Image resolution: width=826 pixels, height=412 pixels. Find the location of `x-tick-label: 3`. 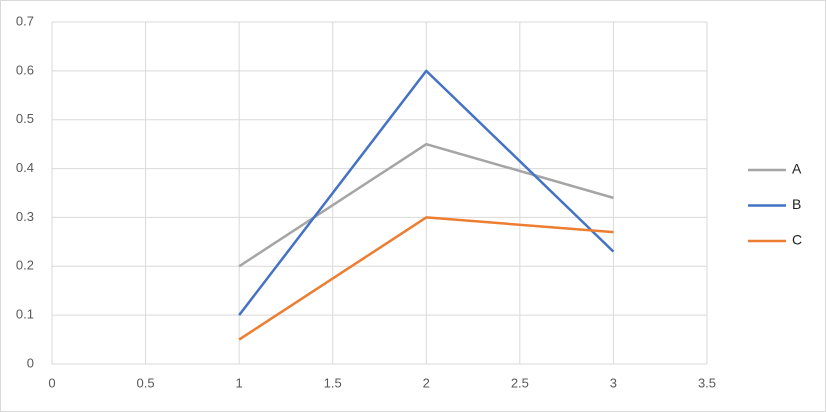

x-tick-label: 3 is located at coordinates (613, 382).